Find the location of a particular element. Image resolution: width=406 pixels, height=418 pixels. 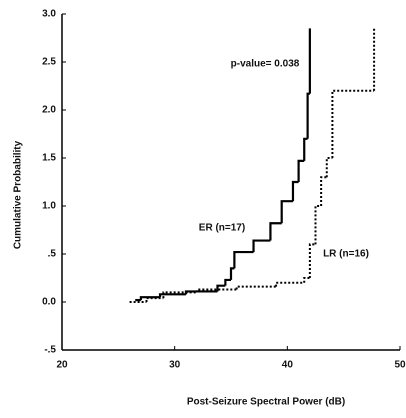

x-tick-label: 40 is located at coordinates (288, 365).